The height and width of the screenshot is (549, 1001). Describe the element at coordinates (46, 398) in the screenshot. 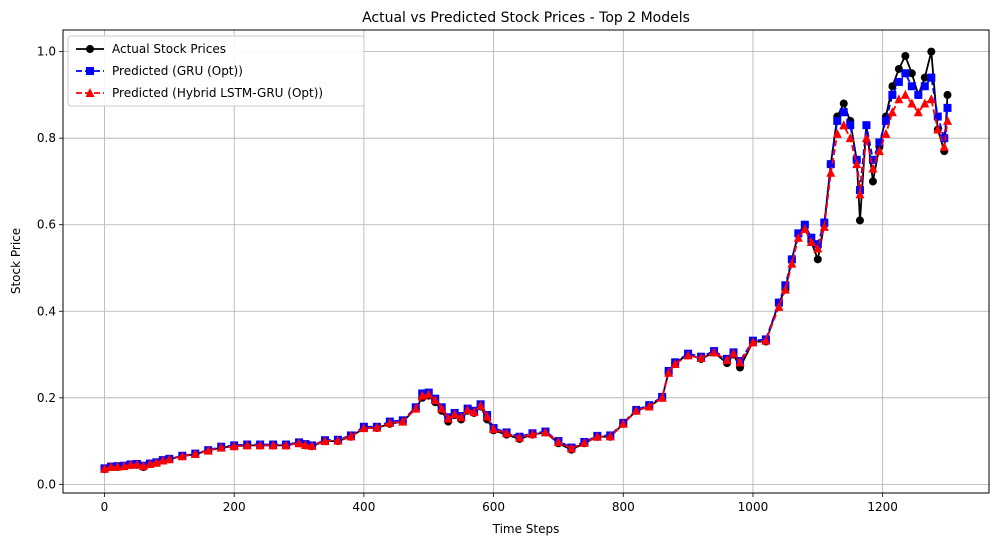

I see `y-tick-label: 0.2` at that location.